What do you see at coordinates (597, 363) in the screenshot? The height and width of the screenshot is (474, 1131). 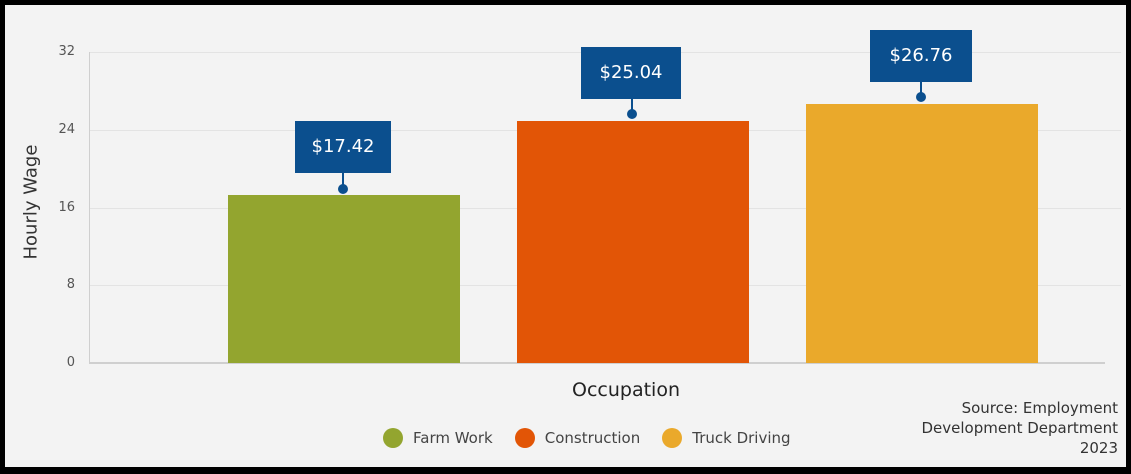 I see `x-axis-line` at bounding box center [597, 363].